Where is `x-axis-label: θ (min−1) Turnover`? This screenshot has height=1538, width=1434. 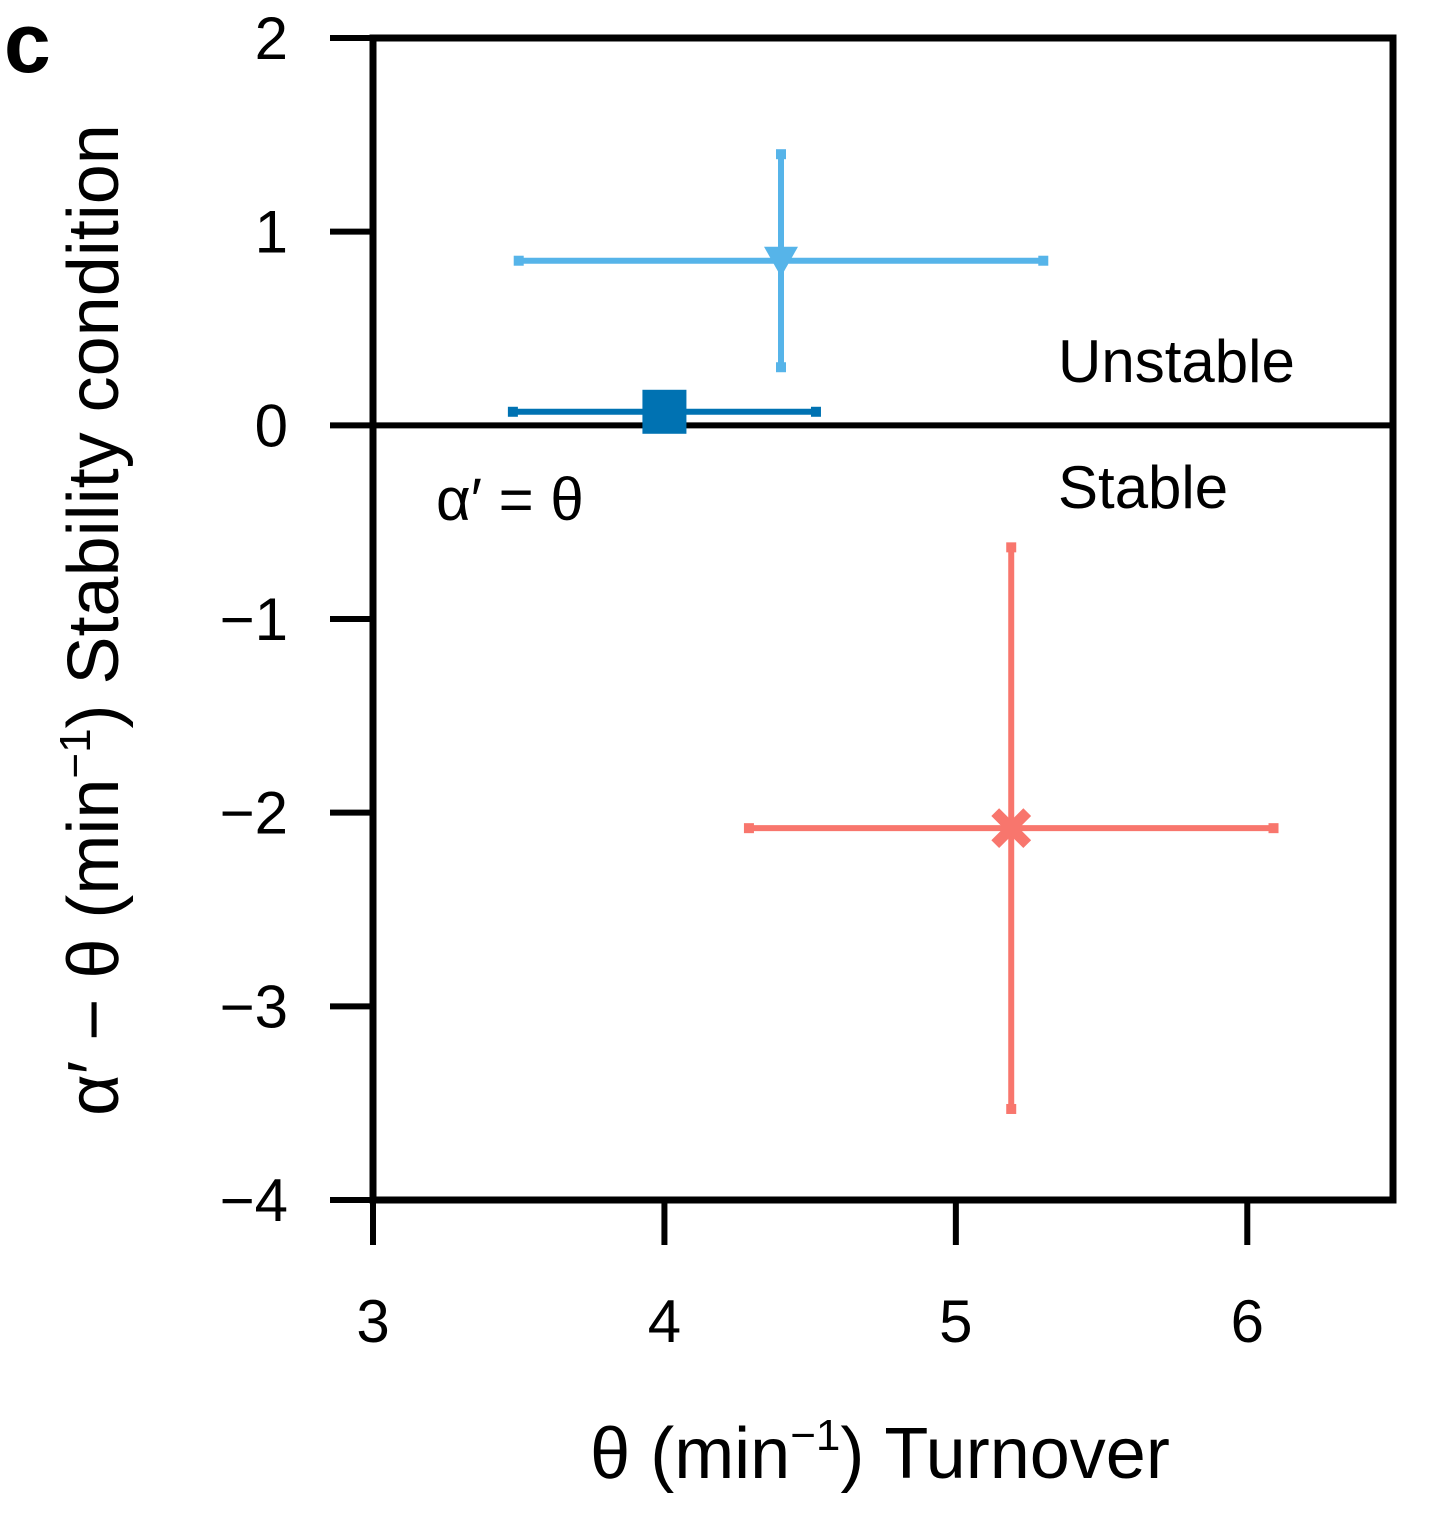
x-axis-label: θ (min−1) Turnover is located at coordinates (880, 1452).